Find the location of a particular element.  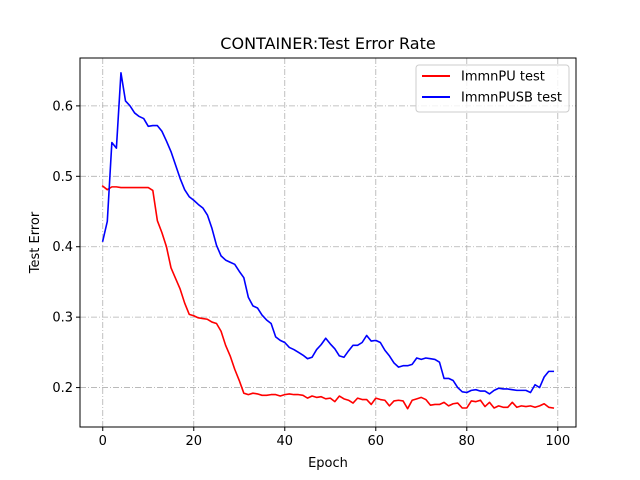

x-tick-label: 40 is located at coordinates (284, 441).